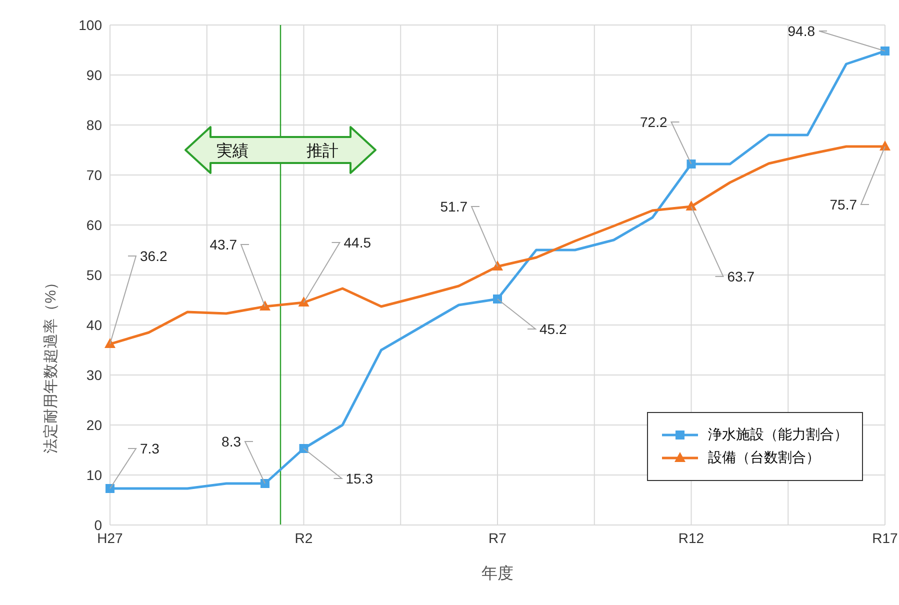  I want to click on legend-label: 浄水施設（能力割合）, so click(778, 435).